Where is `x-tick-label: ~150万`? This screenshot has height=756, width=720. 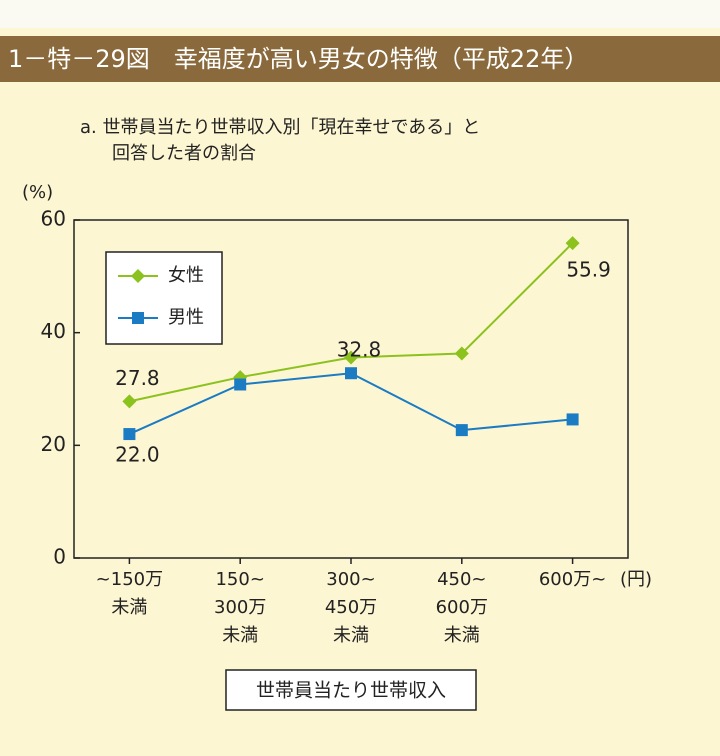
x-tick-label: ~150万 is located at coordinates (129, 579).